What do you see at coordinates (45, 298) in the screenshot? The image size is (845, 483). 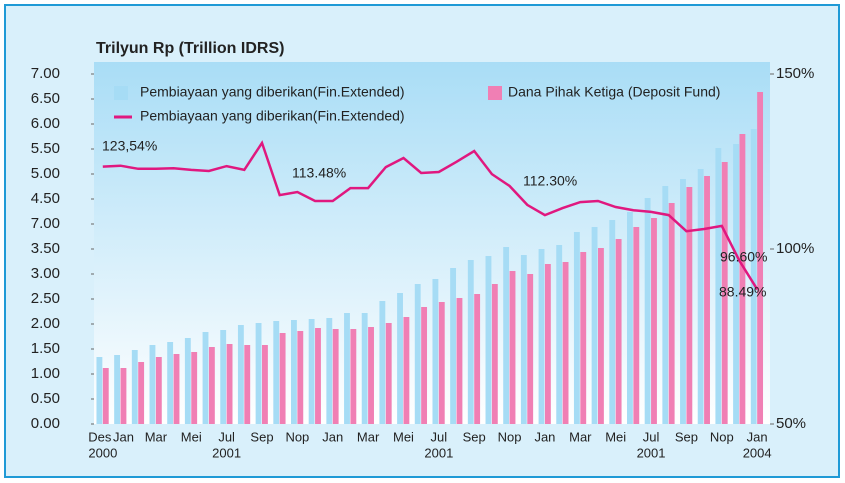 I see `y-tick-label: 2.50` at bounding box center [45, 298].